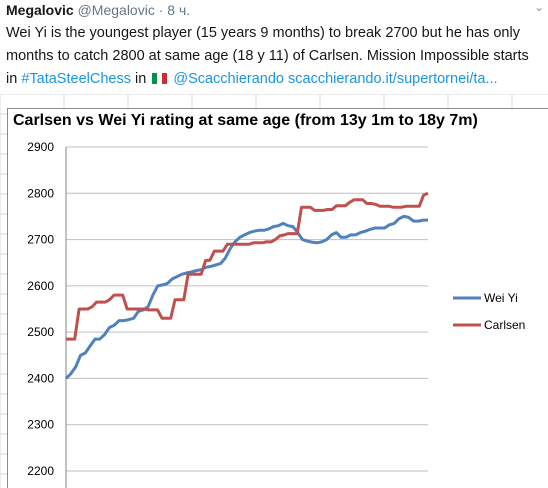 Image resolution: width=548 pixels, height=488 pixels. What do you see at coordinates (40, 147) in the screenshot?
I see `y-tick-label: 2900` at bounding box center [40, 147].